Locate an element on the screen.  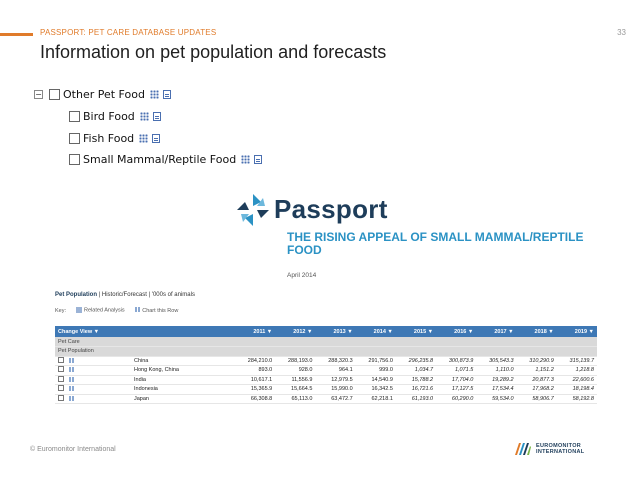
row-value: 17,704.0 is located at coordinates (456, 380).